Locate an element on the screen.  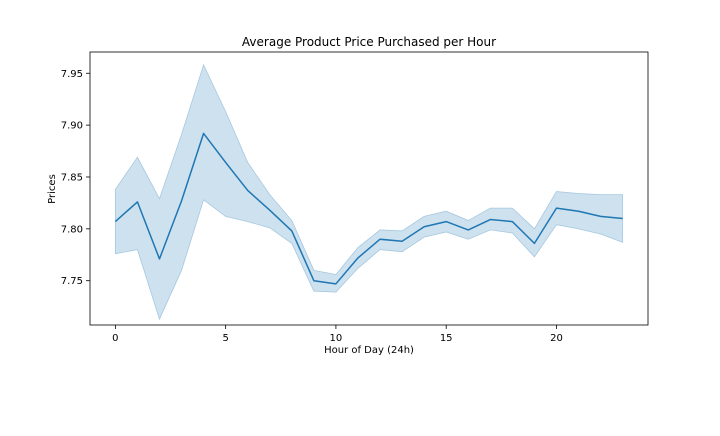
x-tick-label: 10 is located at coordinates (336, 338).